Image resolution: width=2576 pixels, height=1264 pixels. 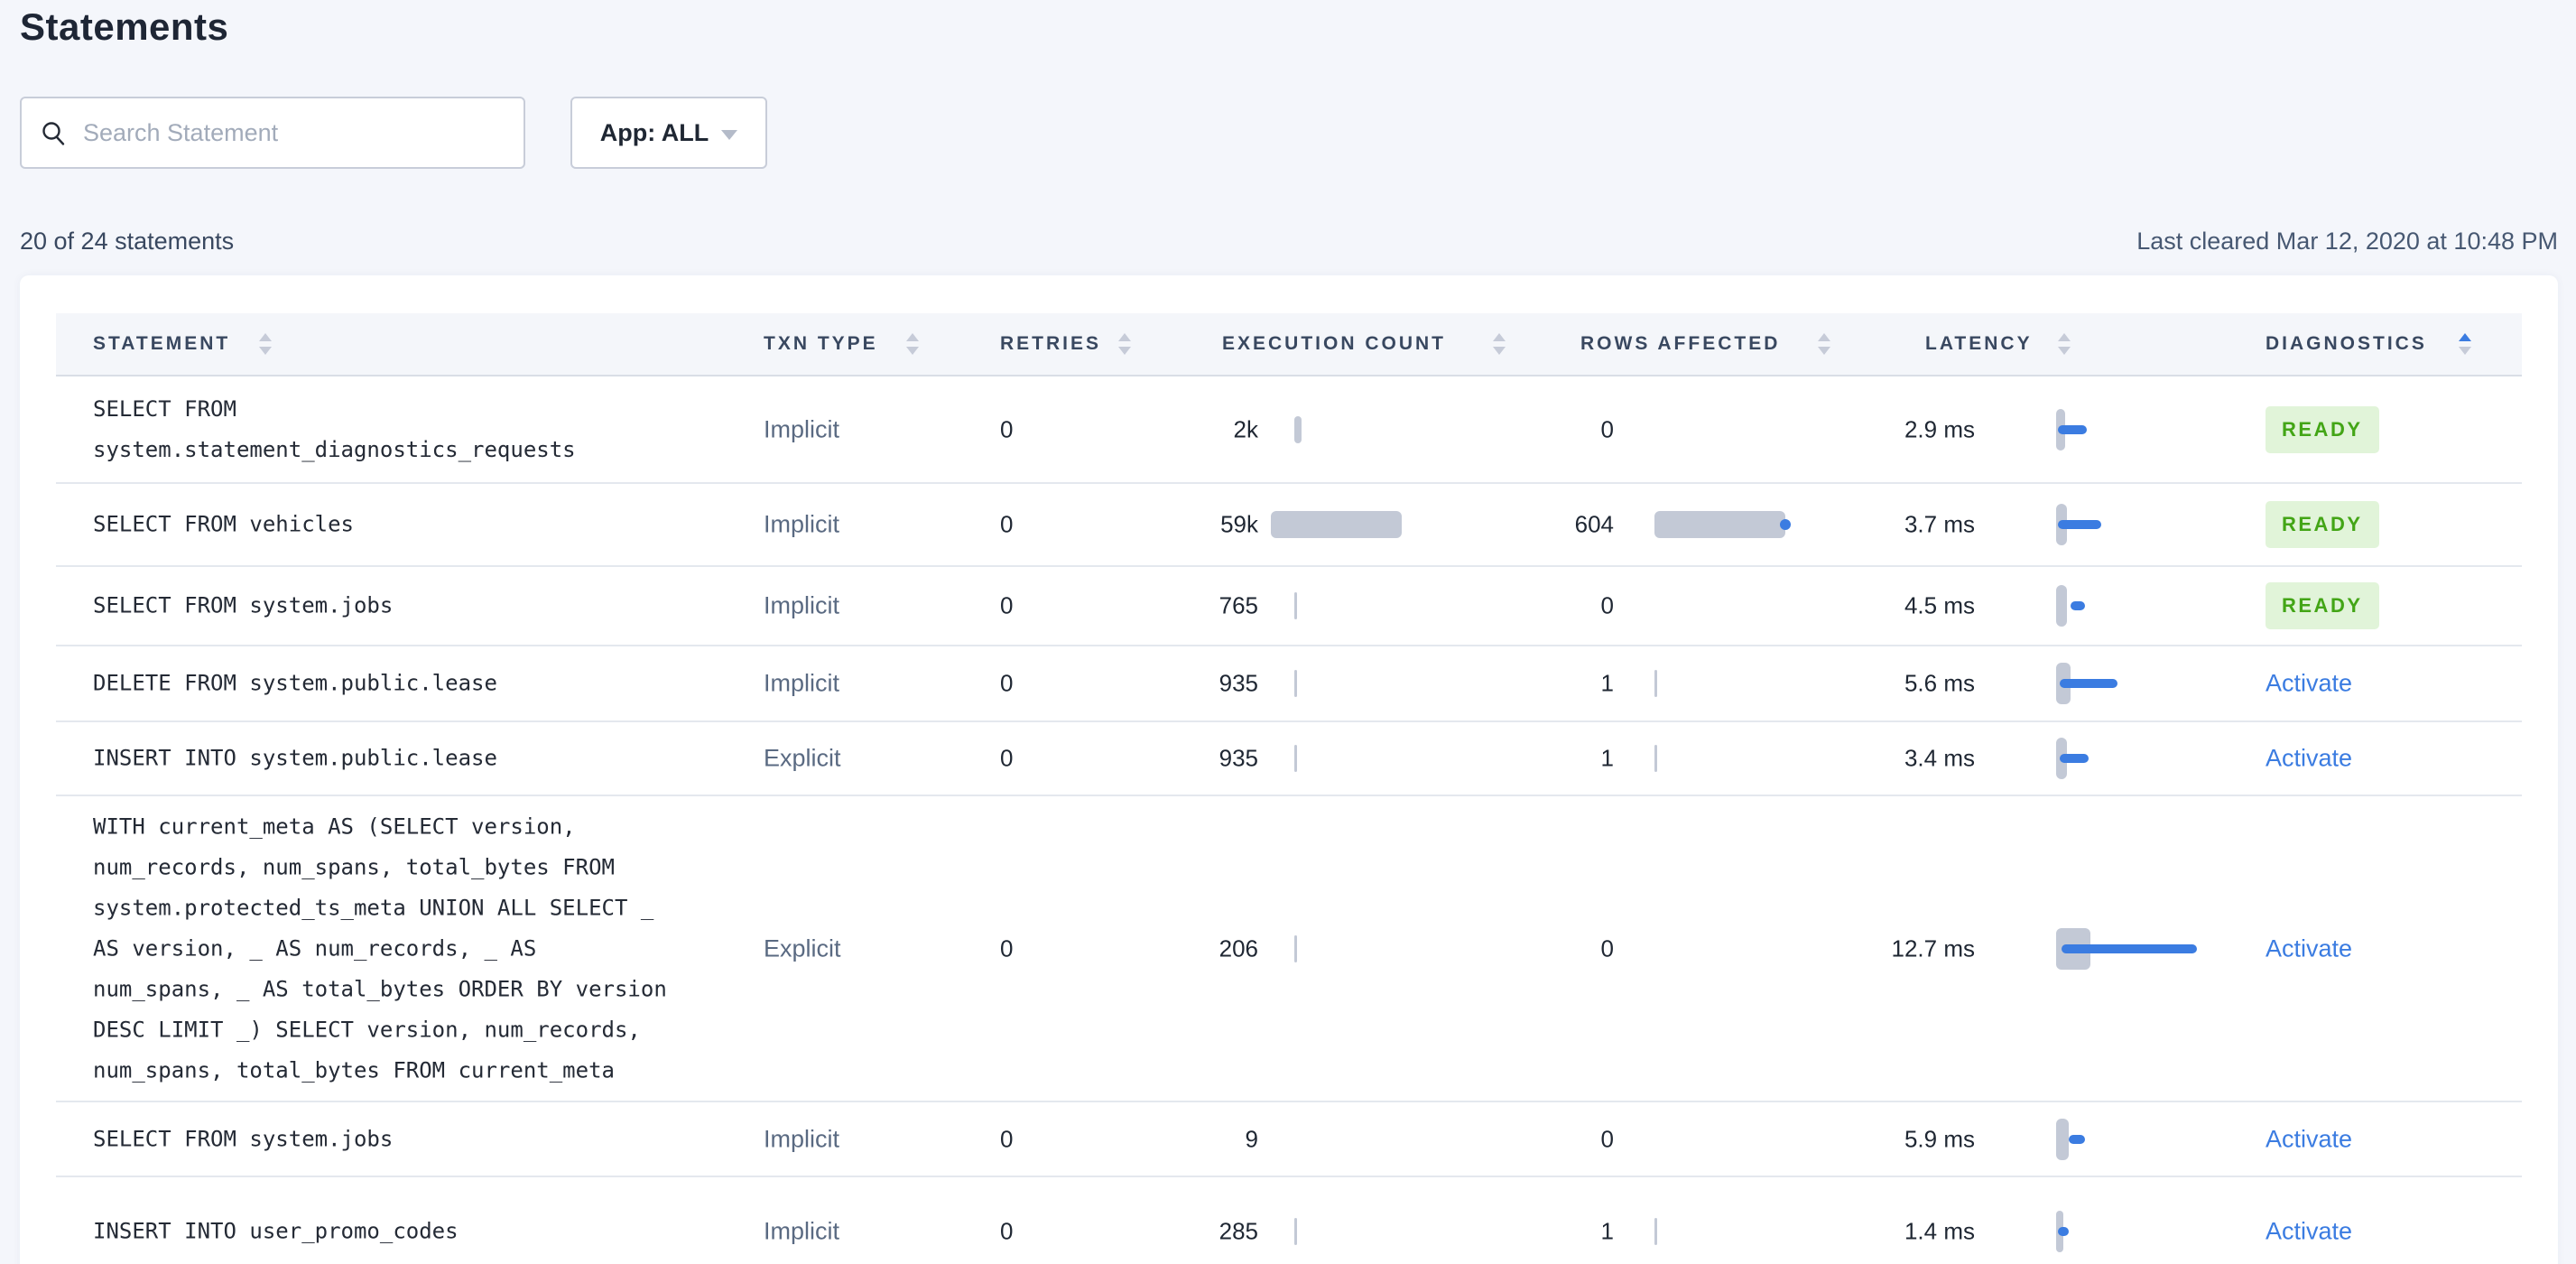 What do you see at coordinates (2347, 241) in the screenshot?
I see `last-cleared-text: Last cleared Mar 12, 2020 at 10:48 PM` at bounding box center [2347, 241].